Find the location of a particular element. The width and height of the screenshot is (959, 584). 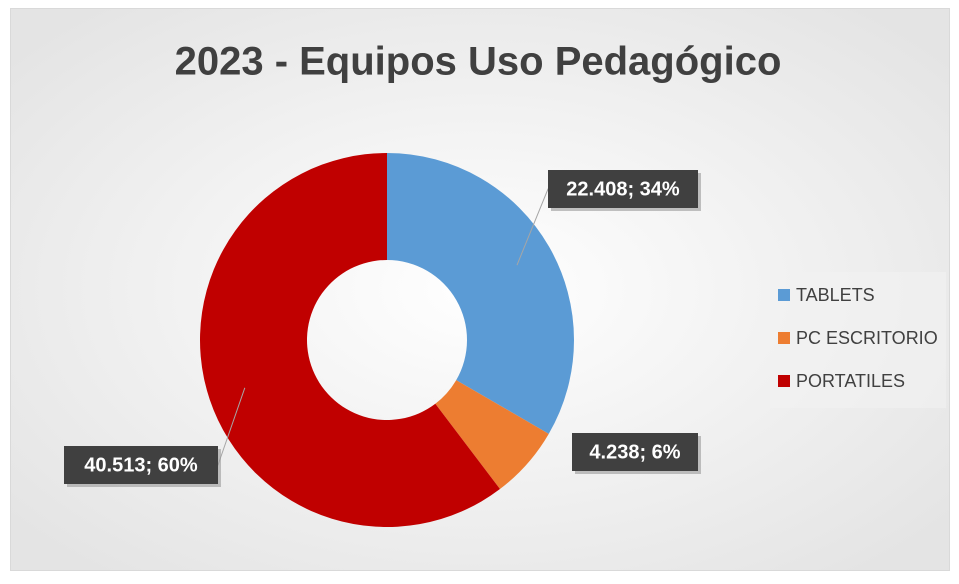

legend-label: TABLETS is located at coordinates (835, 295).